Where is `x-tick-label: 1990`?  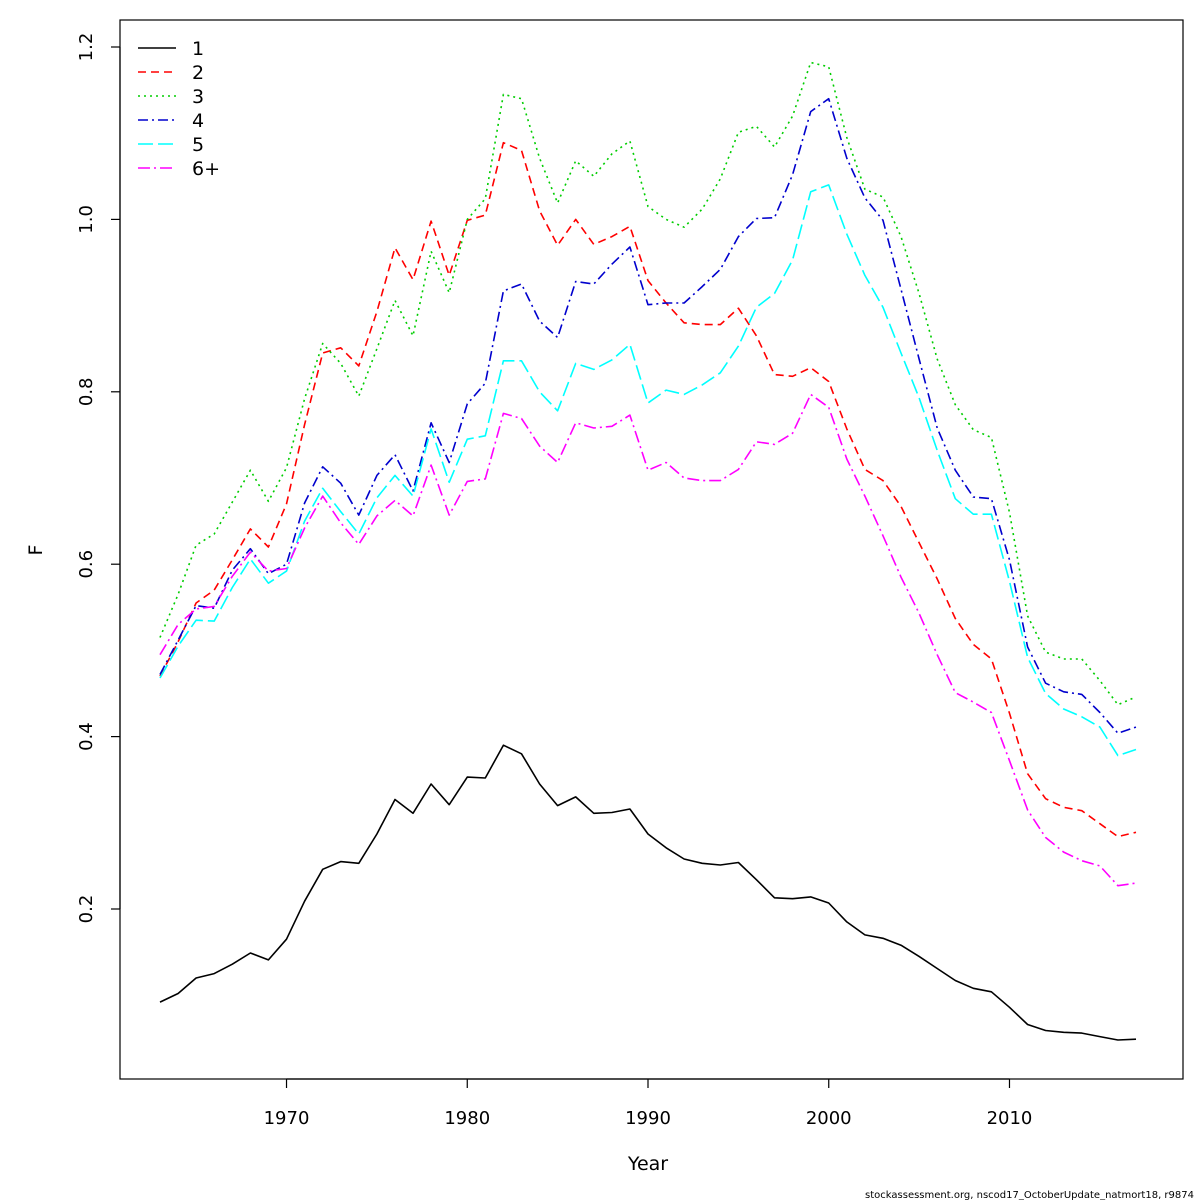
x-tick-label: 1990 is located at coordinates (648, 1118).